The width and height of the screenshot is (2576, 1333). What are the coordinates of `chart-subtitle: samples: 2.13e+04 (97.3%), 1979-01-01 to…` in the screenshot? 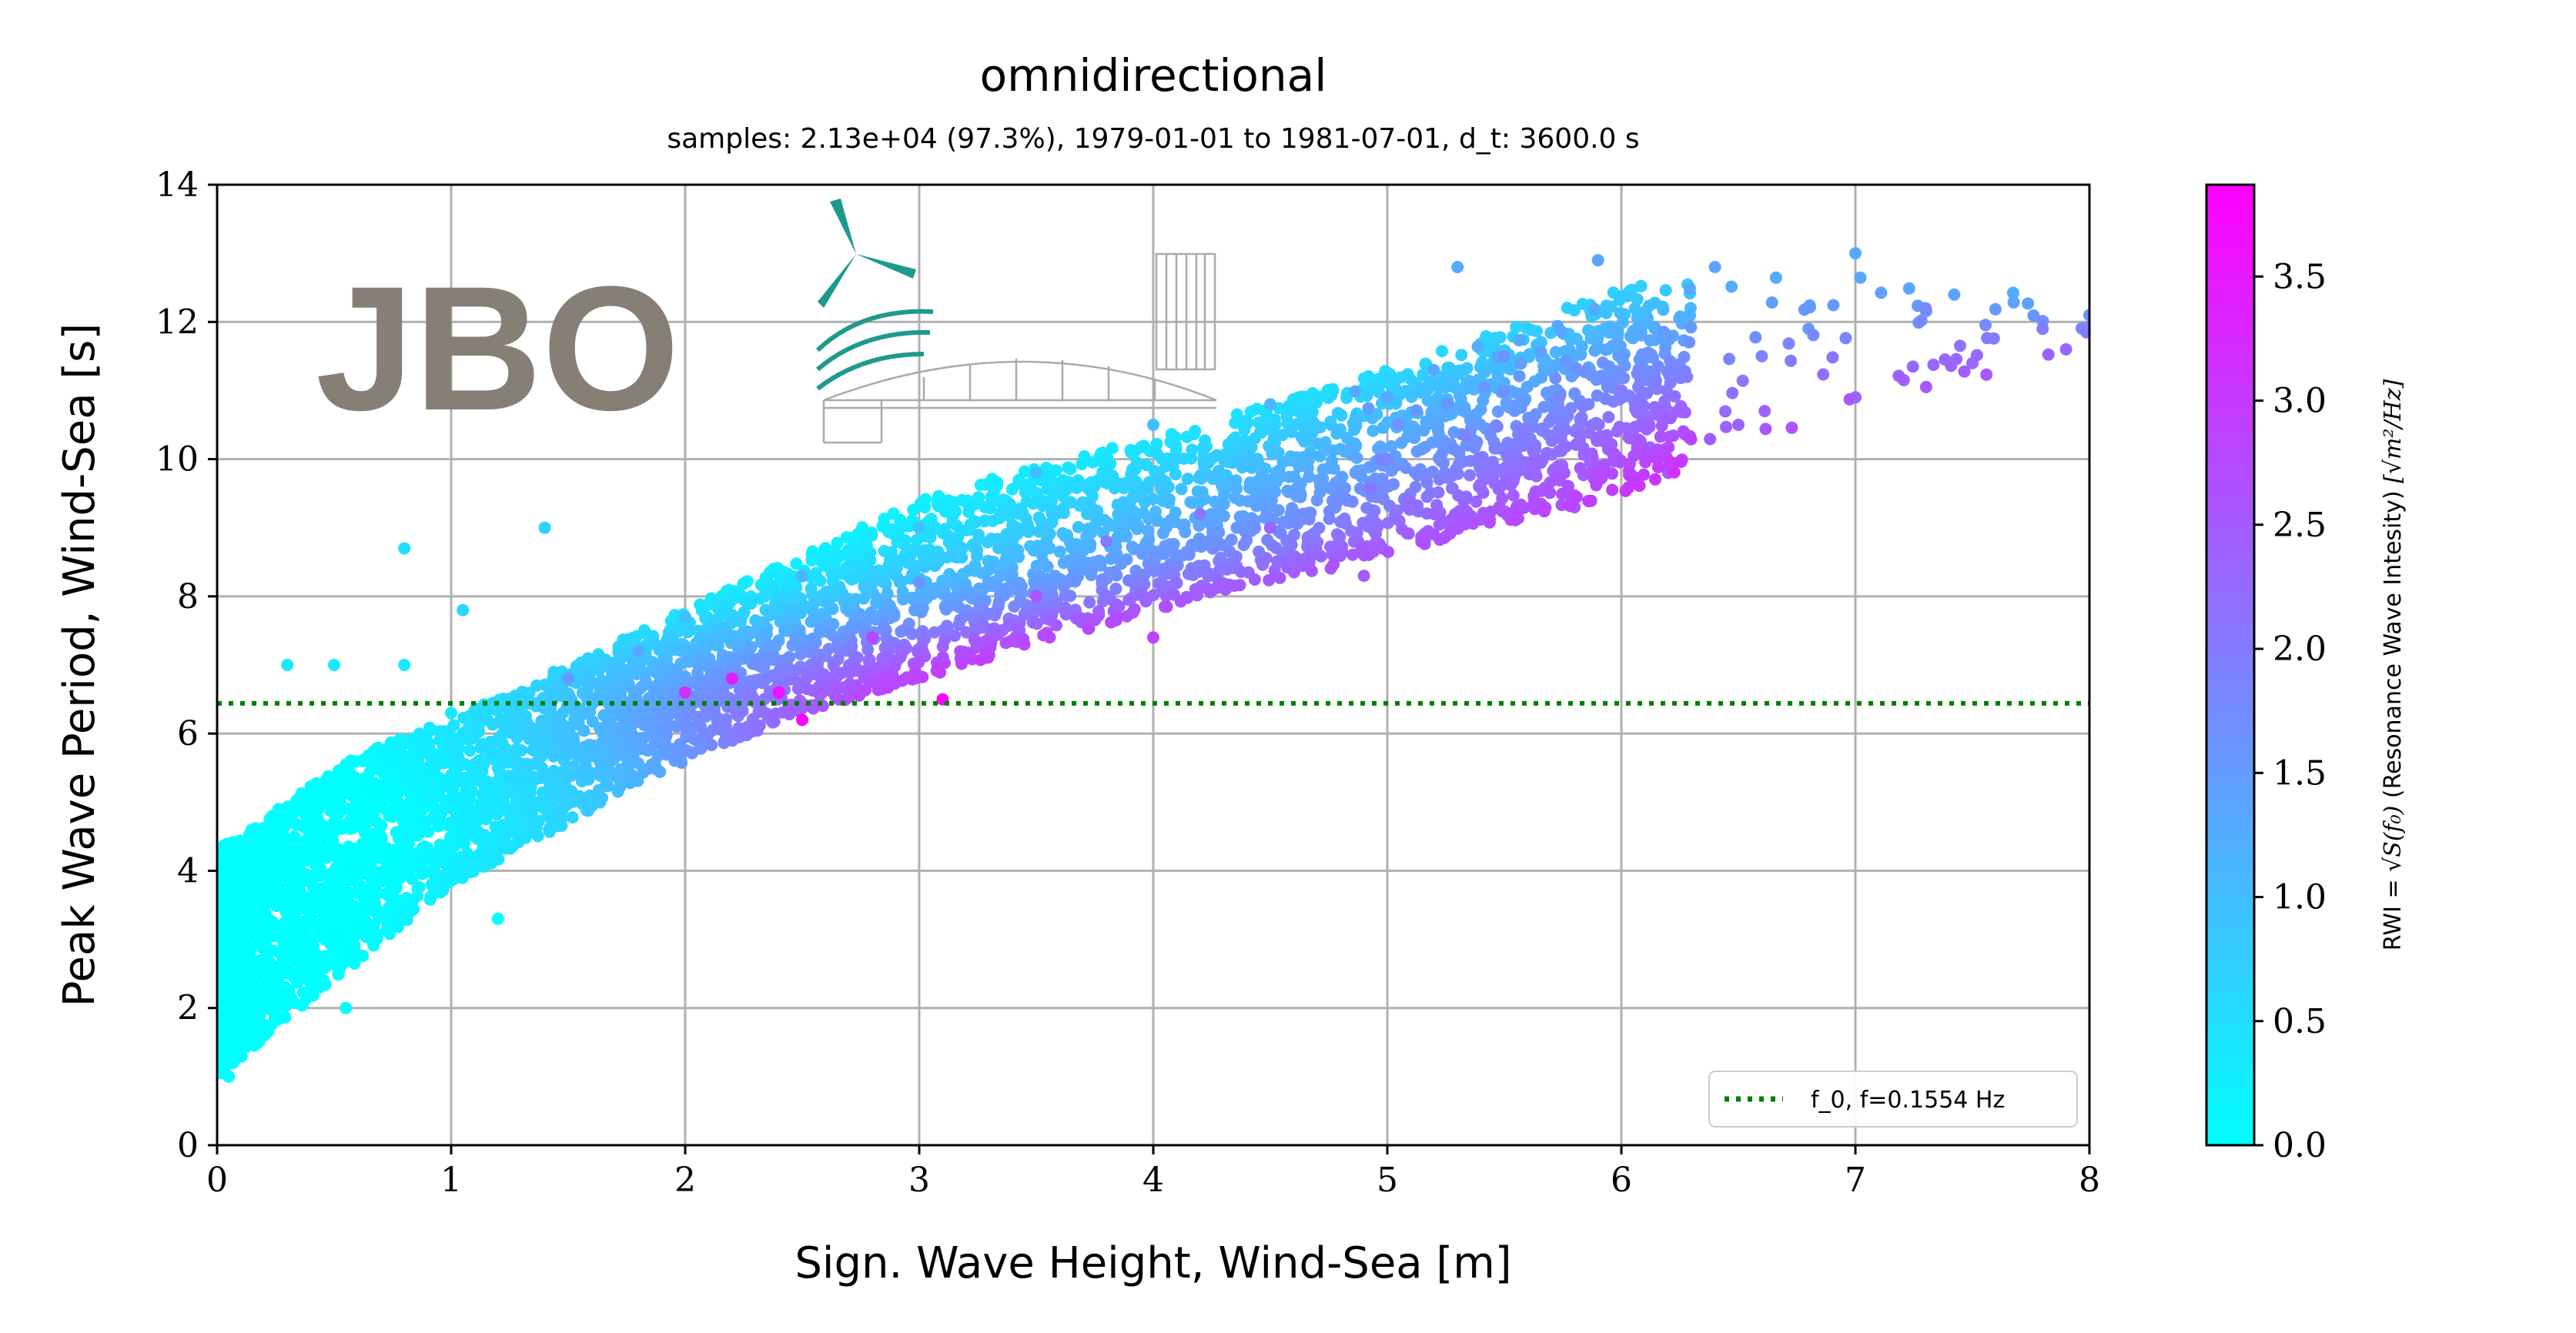 It's located at (1153, 139).